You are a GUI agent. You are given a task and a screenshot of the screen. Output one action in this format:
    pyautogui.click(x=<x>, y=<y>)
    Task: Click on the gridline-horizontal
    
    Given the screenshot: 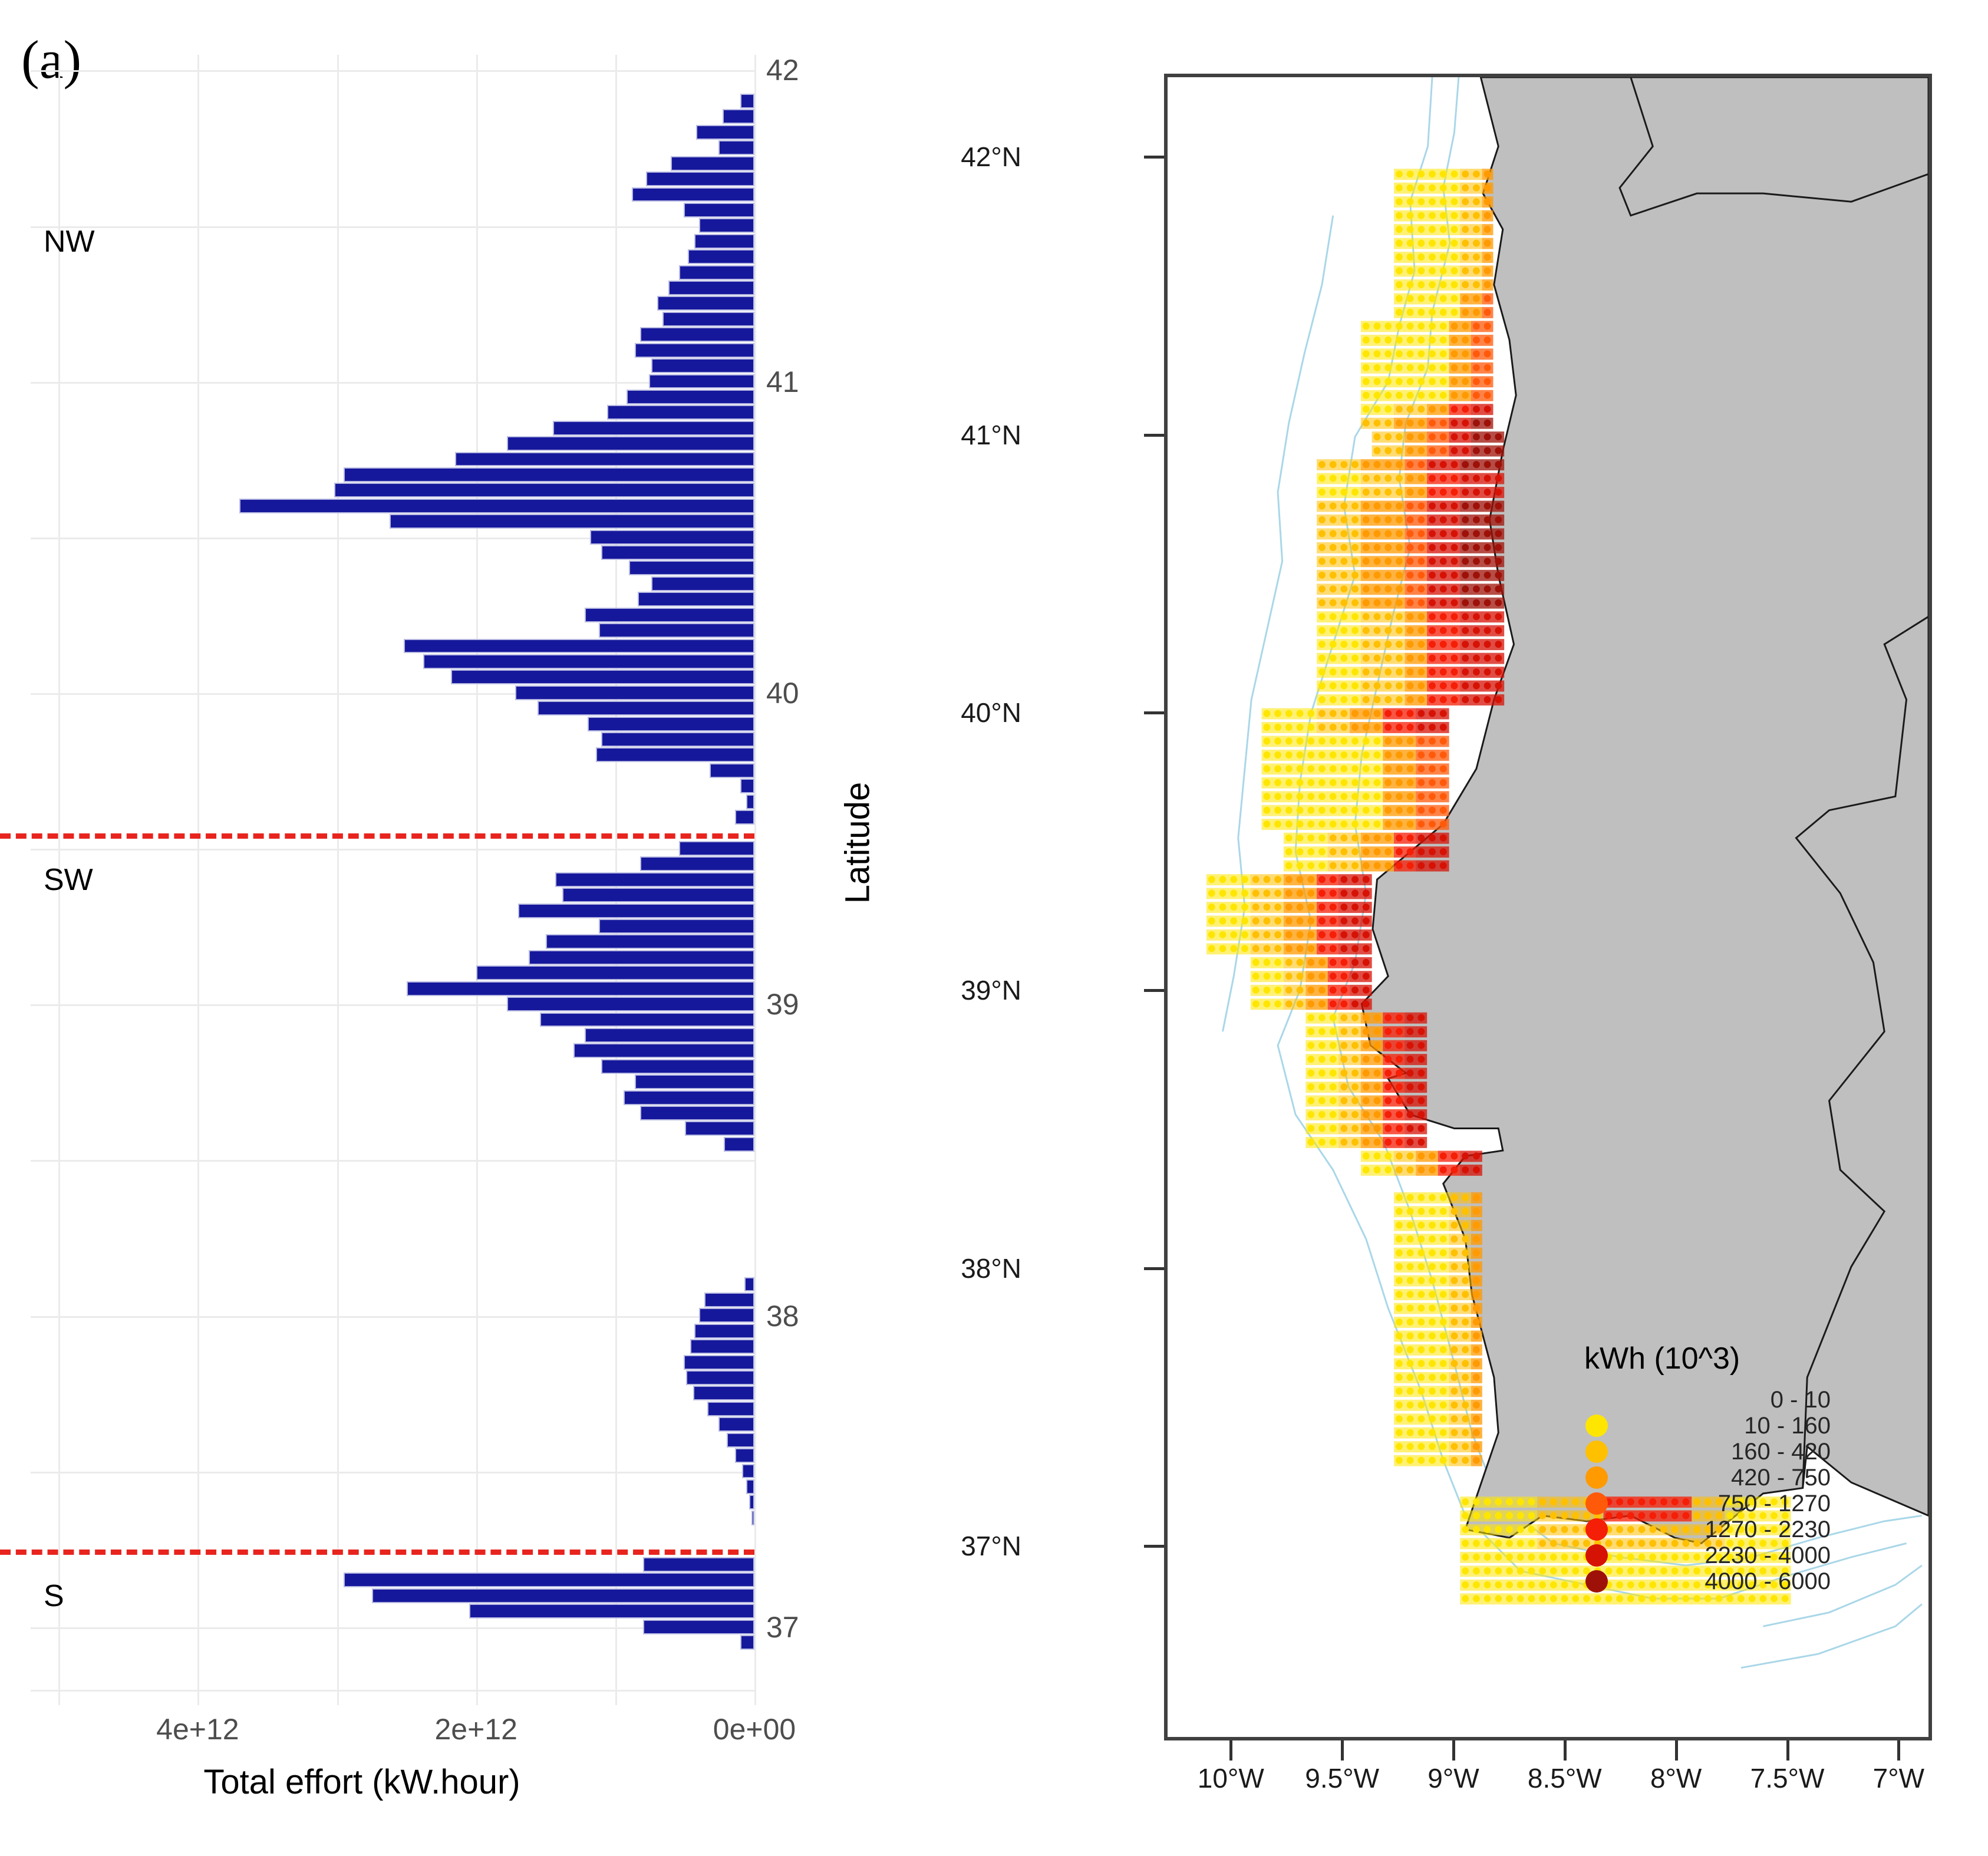 What is the action you would take?
    pyautogui.click(x=392, y=227)
    